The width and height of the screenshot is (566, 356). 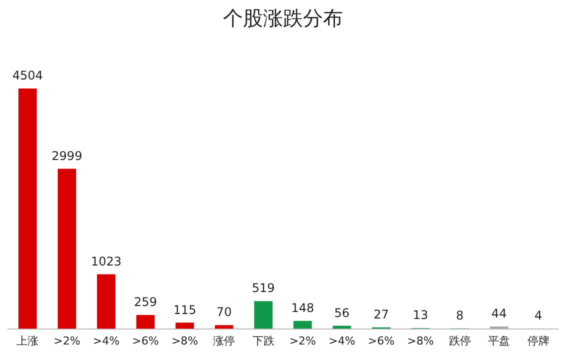 What do you see at coordinates (459, 341) in the screenshot?
I see `x-tick-label: 跌停` at bounding box center [459, 341].